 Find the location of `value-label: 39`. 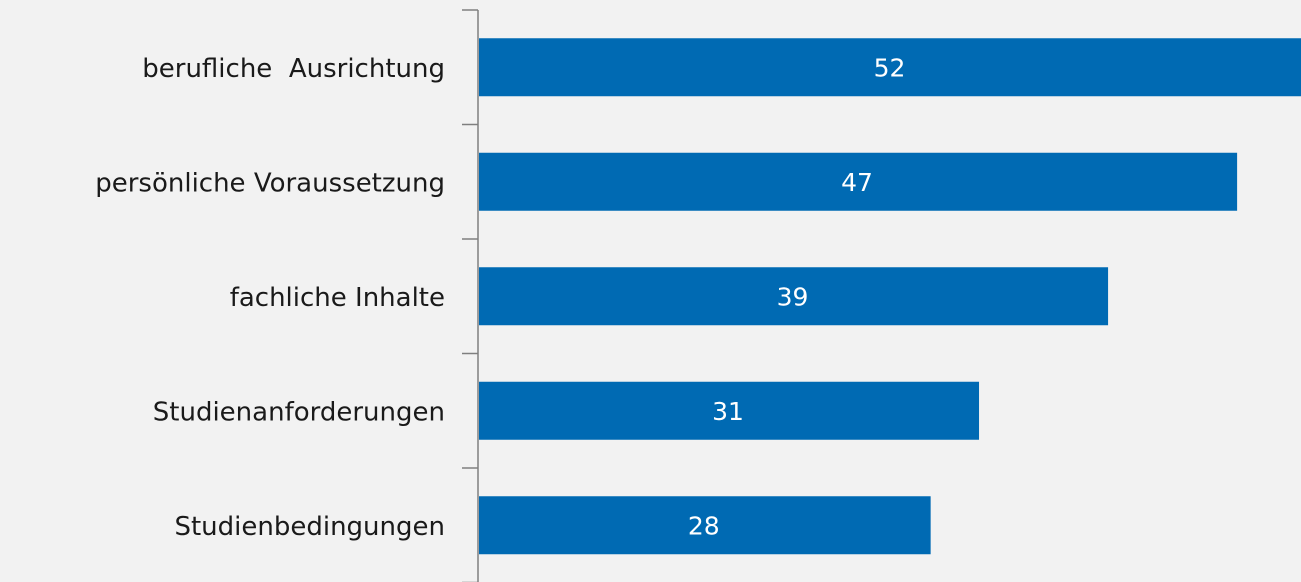

value-label: 39 is located at coordinates (793, 296).